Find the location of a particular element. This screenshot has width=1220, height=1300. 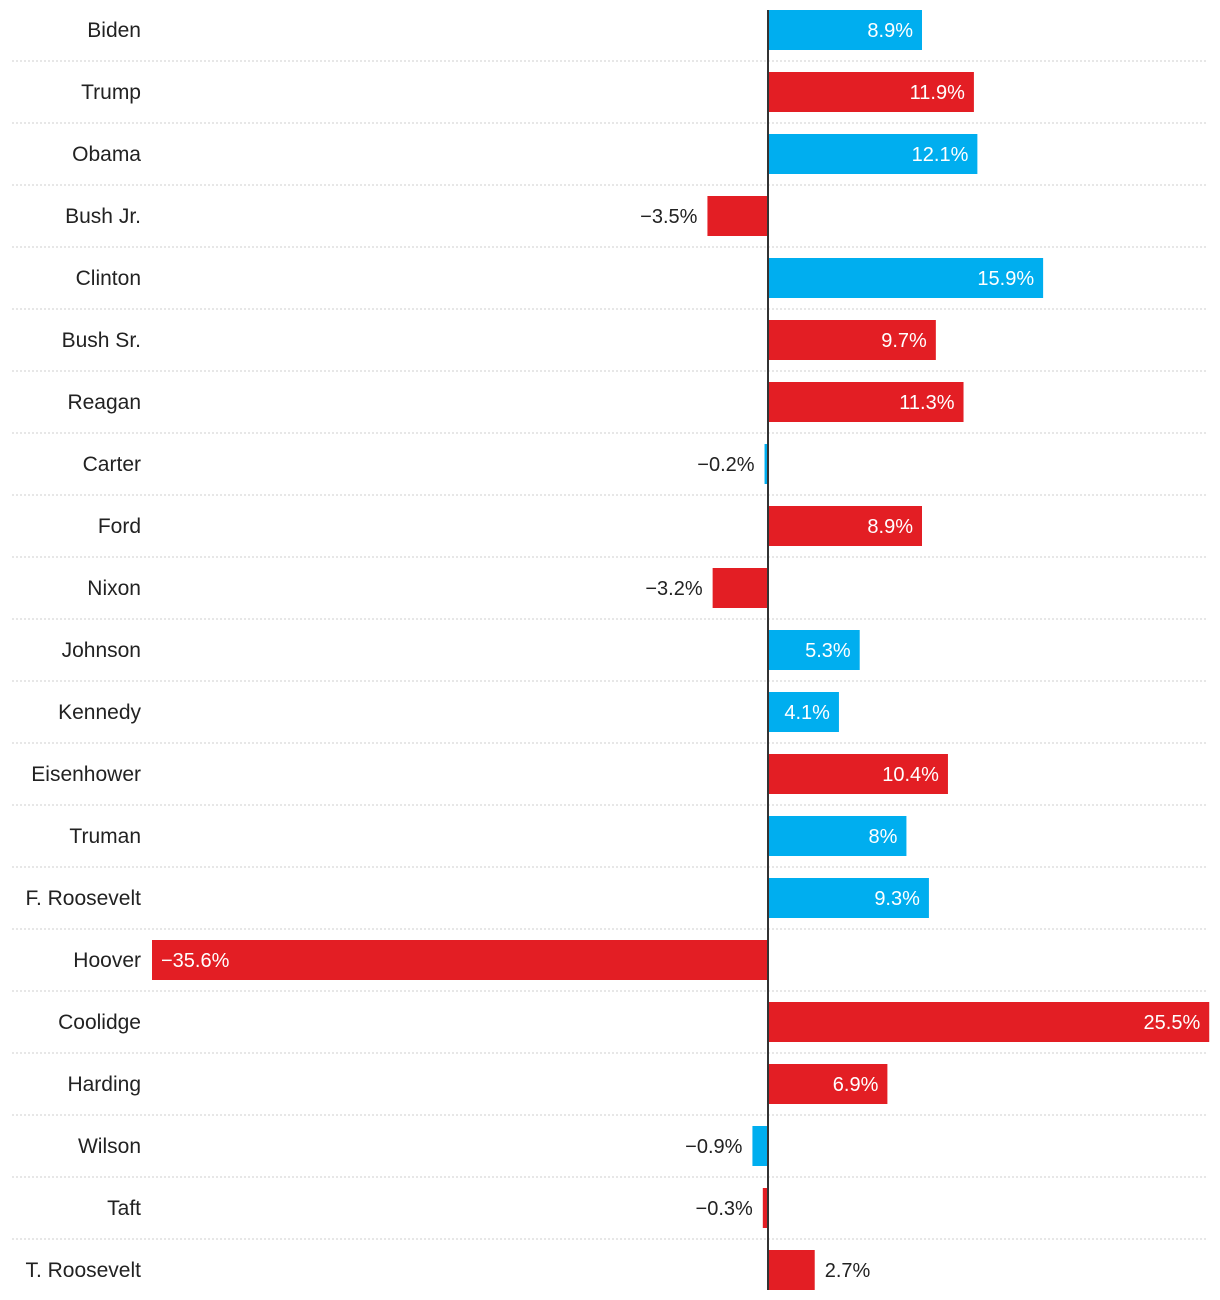

category-label: Johnson is located at coordinates (101, 650).